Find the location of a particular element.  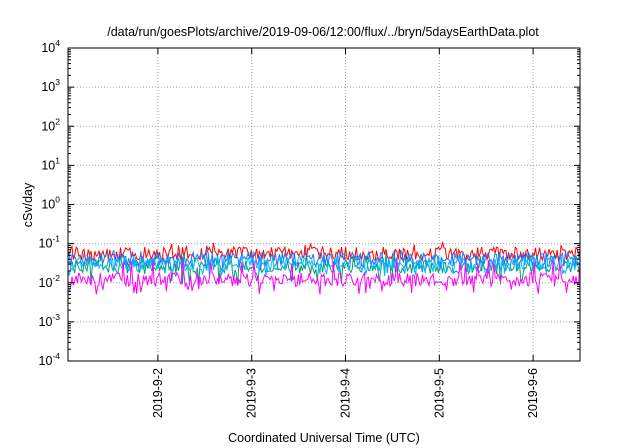

y-tick-label: 10² is located at coordinates (50, 124).